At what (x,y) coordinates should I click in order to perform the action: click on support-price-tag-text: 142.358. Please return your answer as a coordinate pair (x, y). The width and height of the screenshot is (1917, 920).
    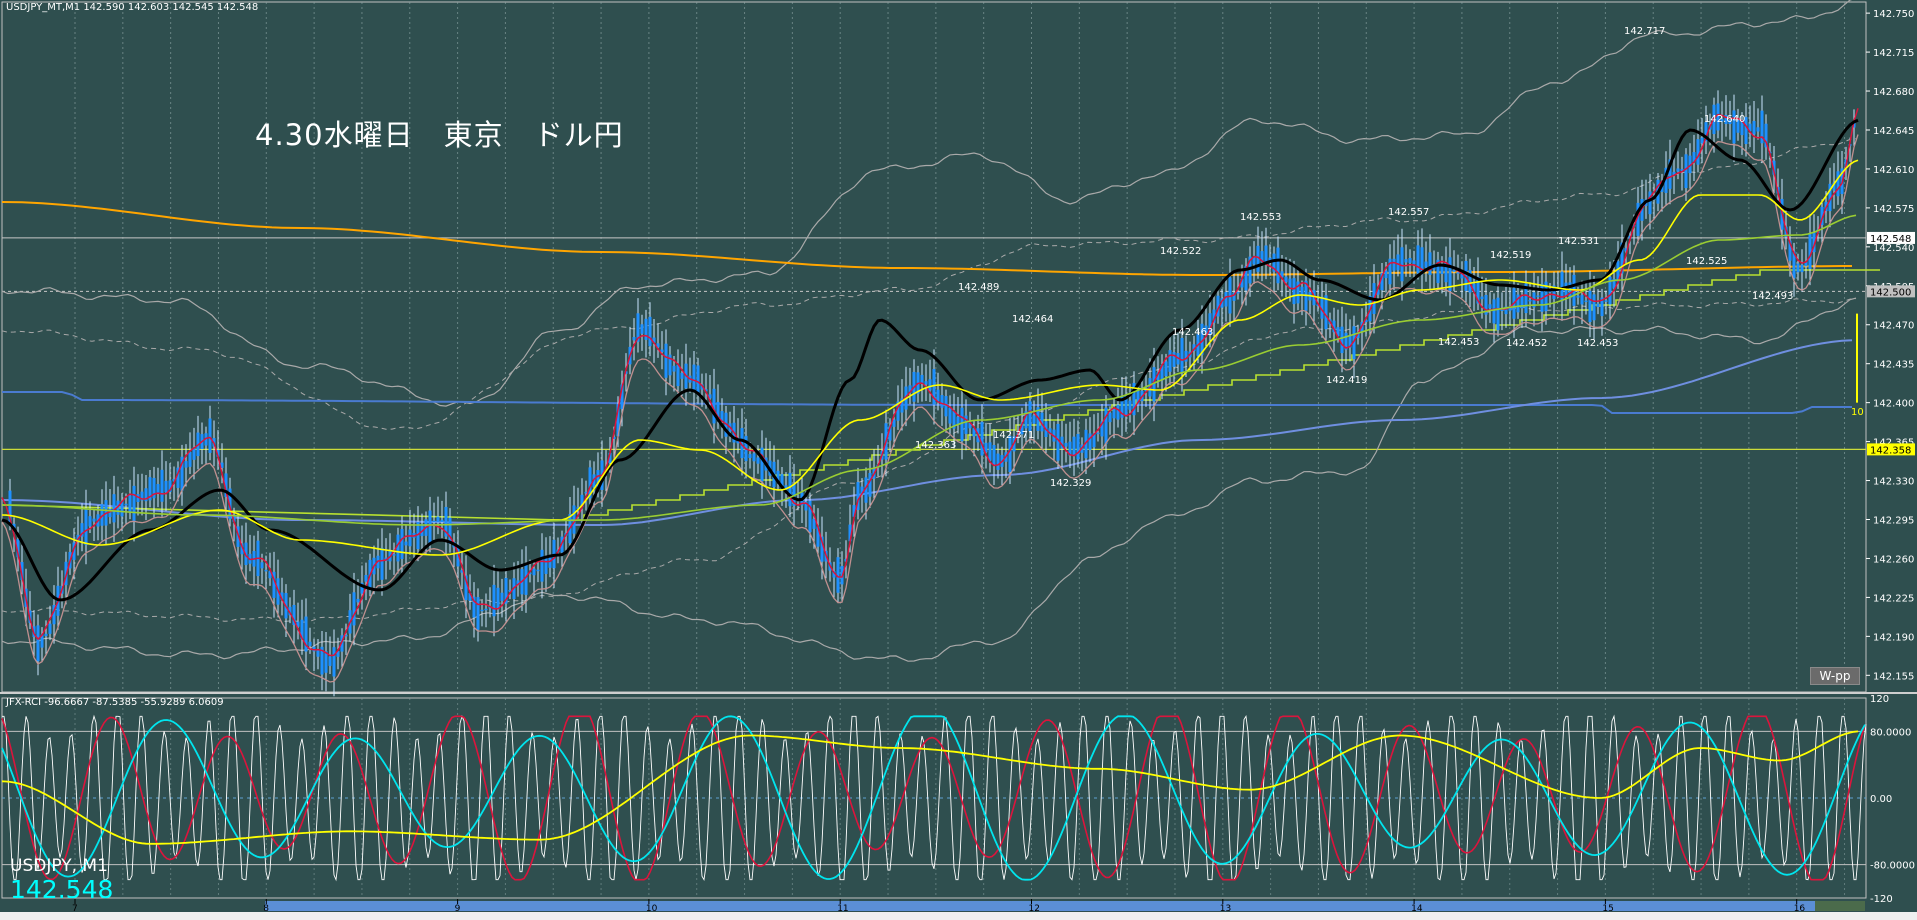
    Looking at the image, I should click on (1890, 450).